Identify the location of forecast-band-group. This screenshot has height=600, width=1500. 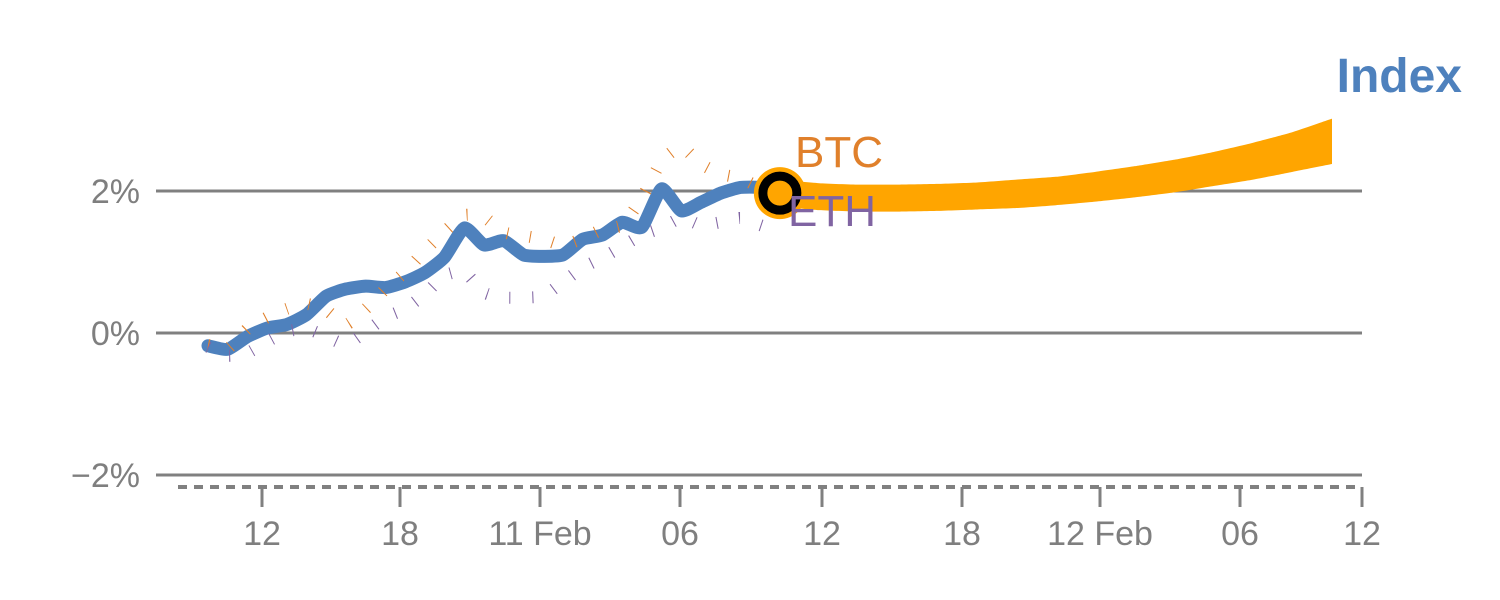
(1055, 165).